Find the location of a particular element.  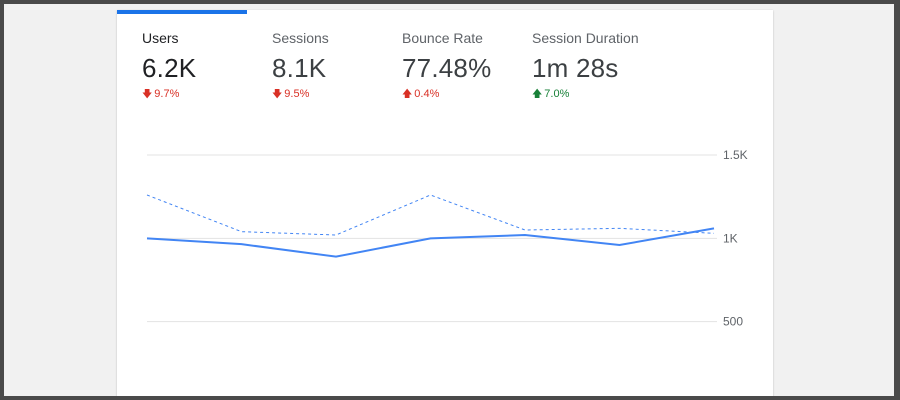

metric-value: 6.2K is located at coordinates (169, 68).